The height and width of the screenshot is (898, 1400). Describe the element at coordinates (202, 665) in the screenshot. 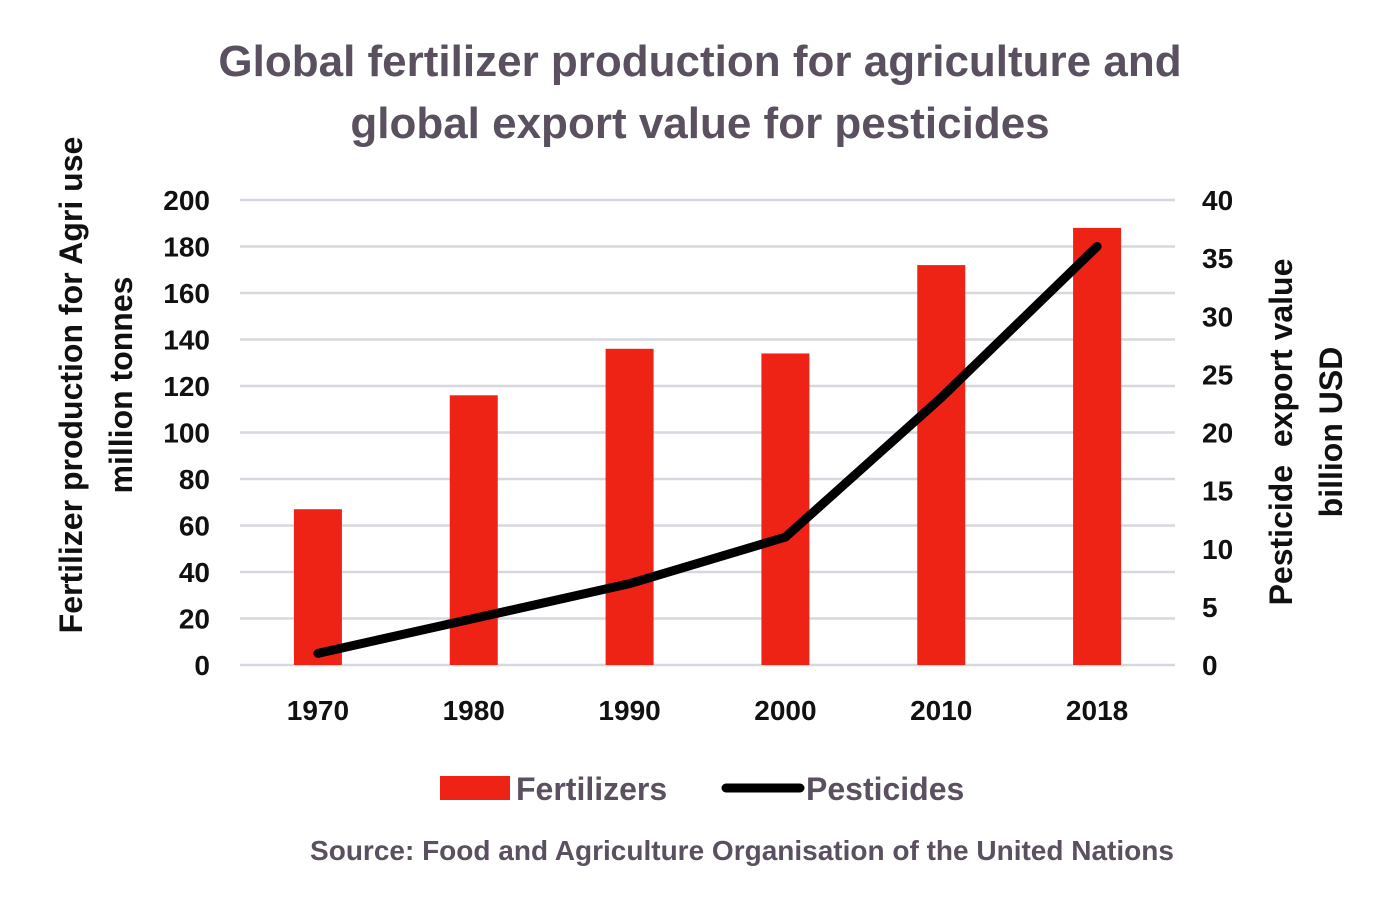

I see `left-tick-label: 0` at that location.